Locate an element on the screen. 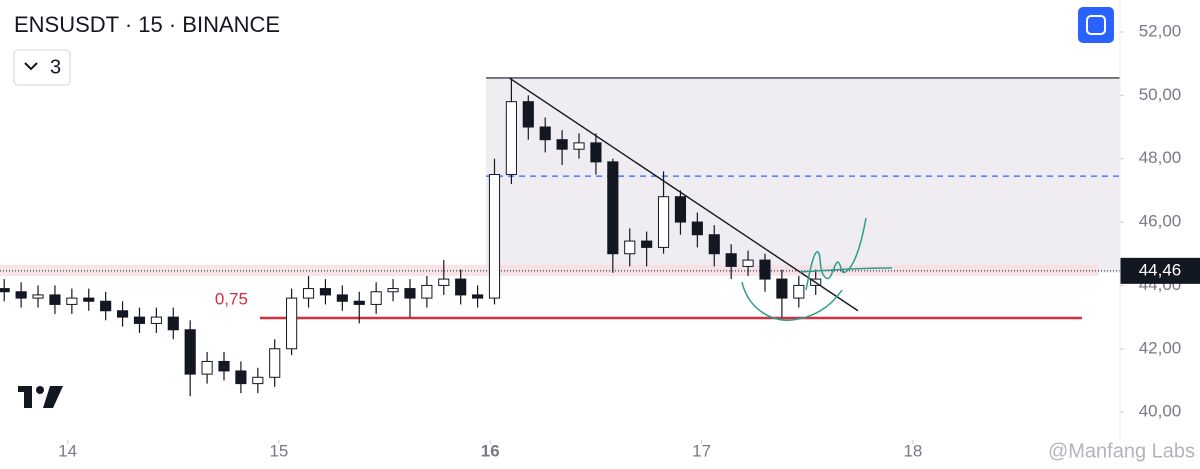  y-tick-label: 46,00 is located at coordinates (1160, 221).